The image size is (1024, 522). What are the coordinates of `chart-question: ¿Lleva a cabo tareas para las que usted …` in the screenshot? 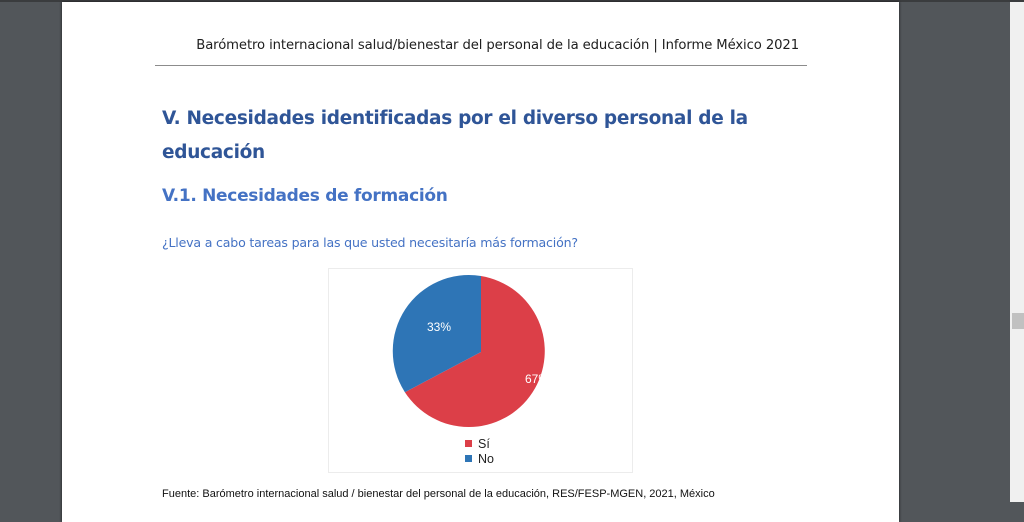 It's located at (370, 242).